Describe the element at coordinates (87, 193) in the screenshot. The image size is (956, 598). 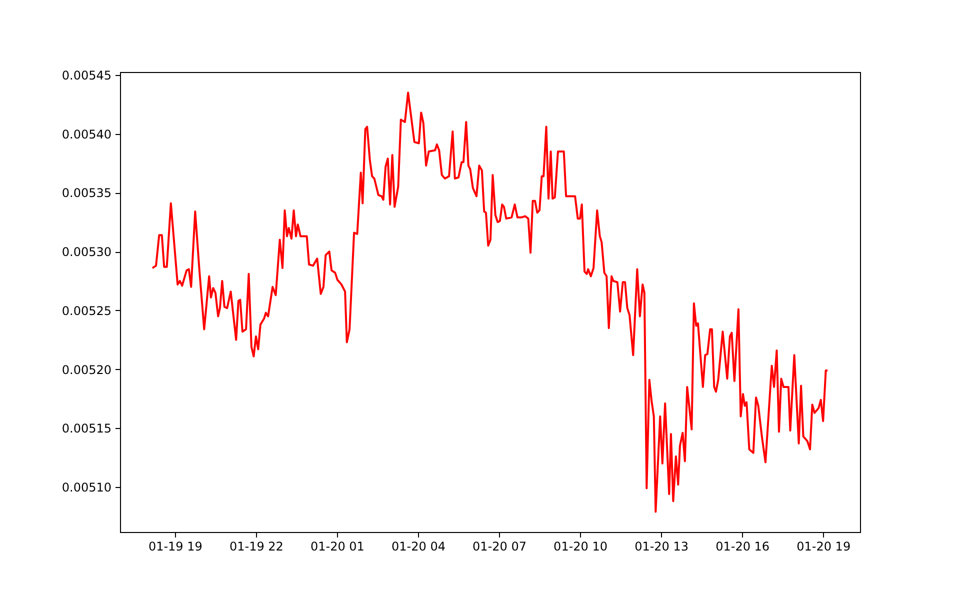
I see `y-tick-label: 0.00535` at that location.